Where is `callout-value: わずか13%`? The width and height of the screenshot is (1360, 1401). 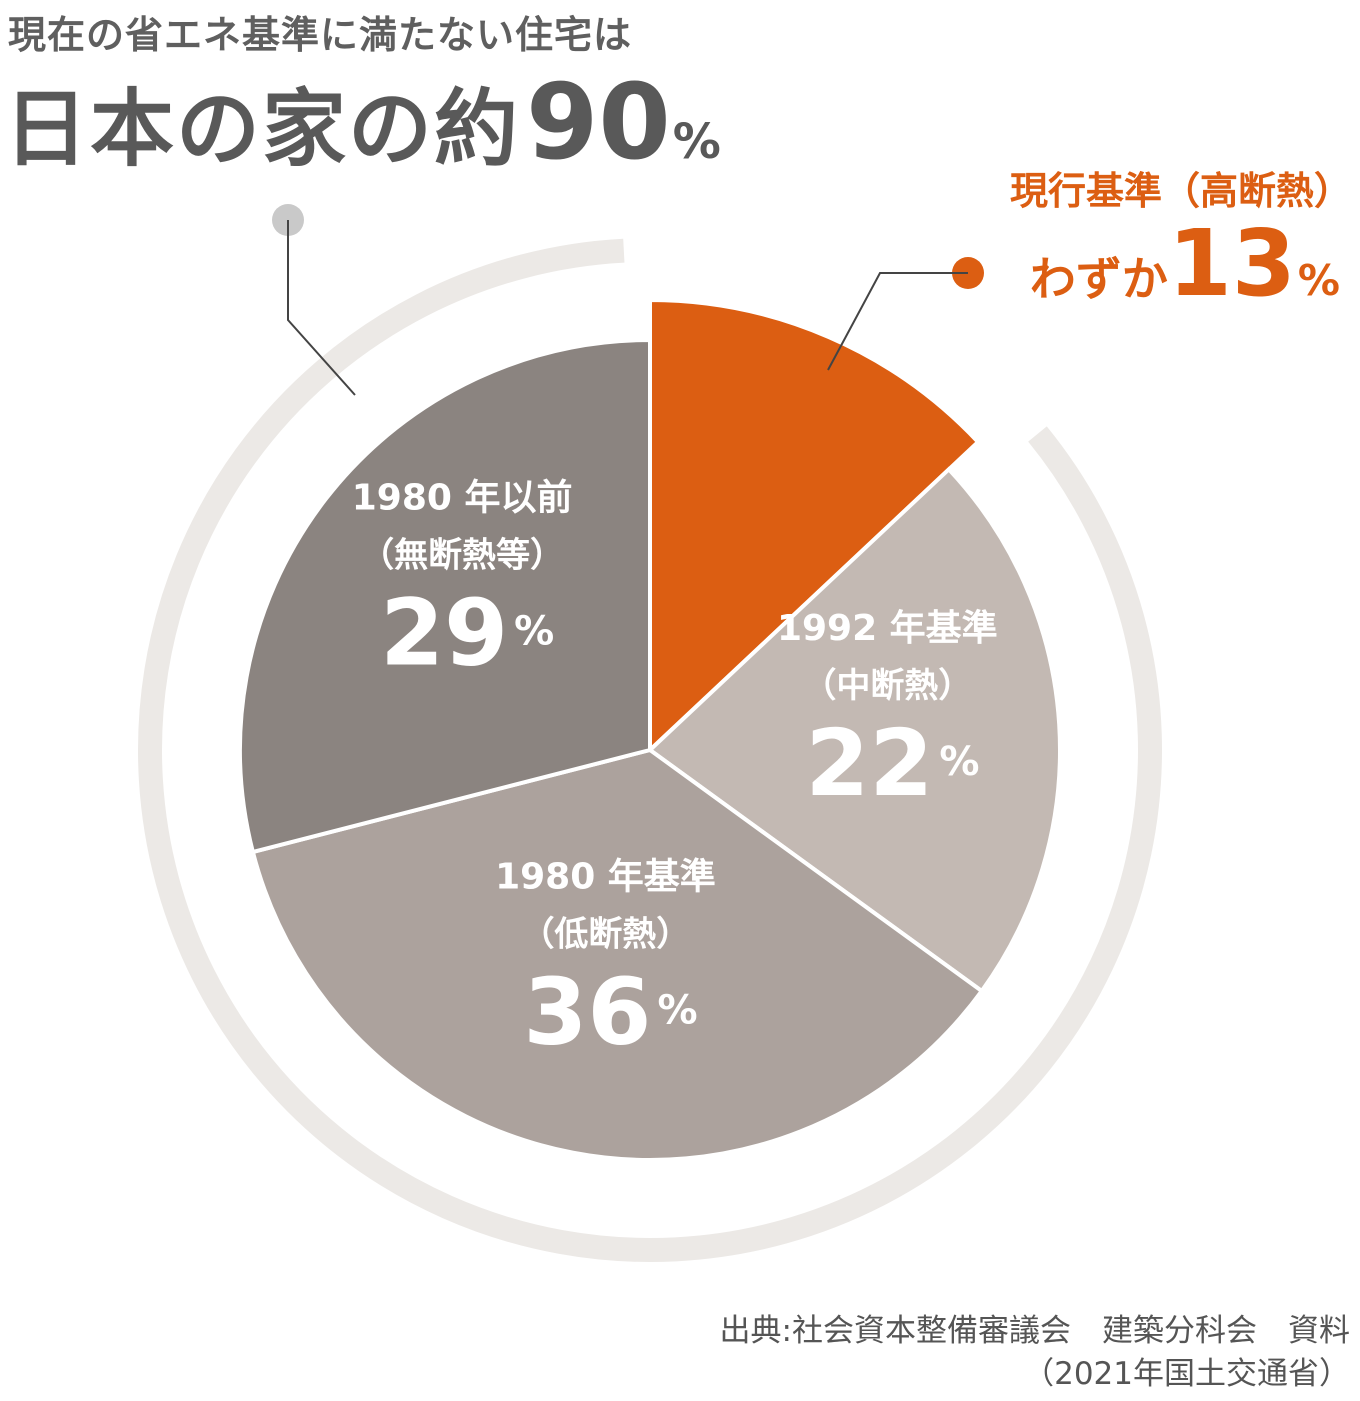 callout-value: わずか13% is located at coordinates (1185, 264).